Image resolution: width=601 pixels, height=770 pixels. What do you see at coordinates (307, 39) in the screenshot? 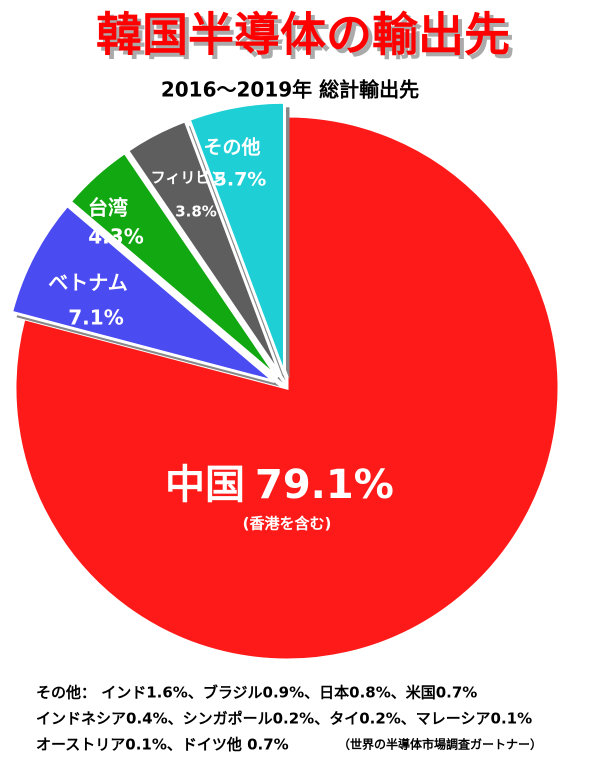
I see `title-shadow: 韓国半導体の輸出先` at bounding box center [307, 39].